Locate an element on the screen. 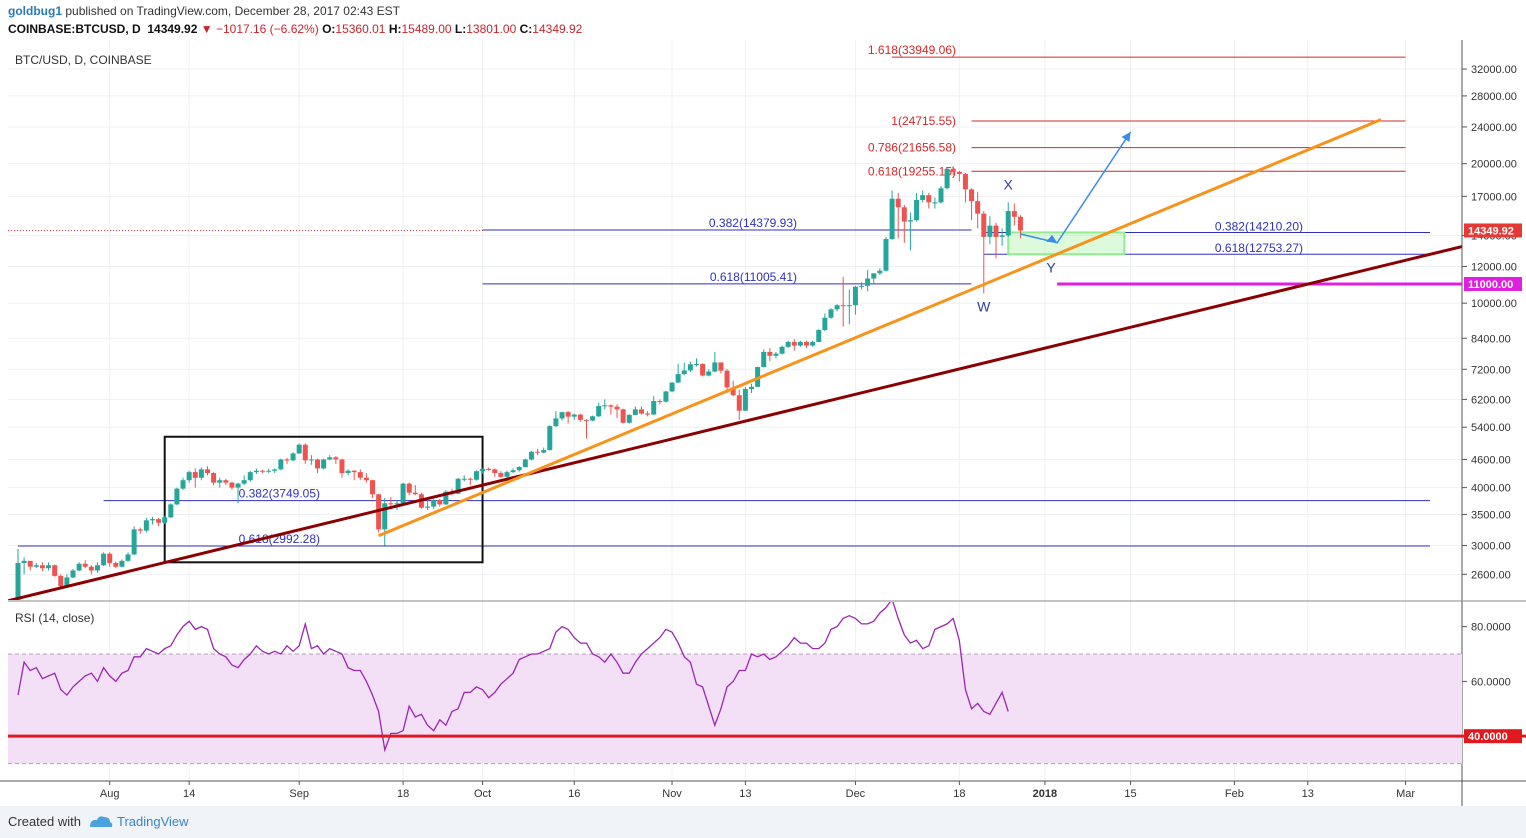 Image resolution: width=1526 pixels, height=838 pixels. last-price-tag-label: 14349.92 is located at coordinates (1491, 231).